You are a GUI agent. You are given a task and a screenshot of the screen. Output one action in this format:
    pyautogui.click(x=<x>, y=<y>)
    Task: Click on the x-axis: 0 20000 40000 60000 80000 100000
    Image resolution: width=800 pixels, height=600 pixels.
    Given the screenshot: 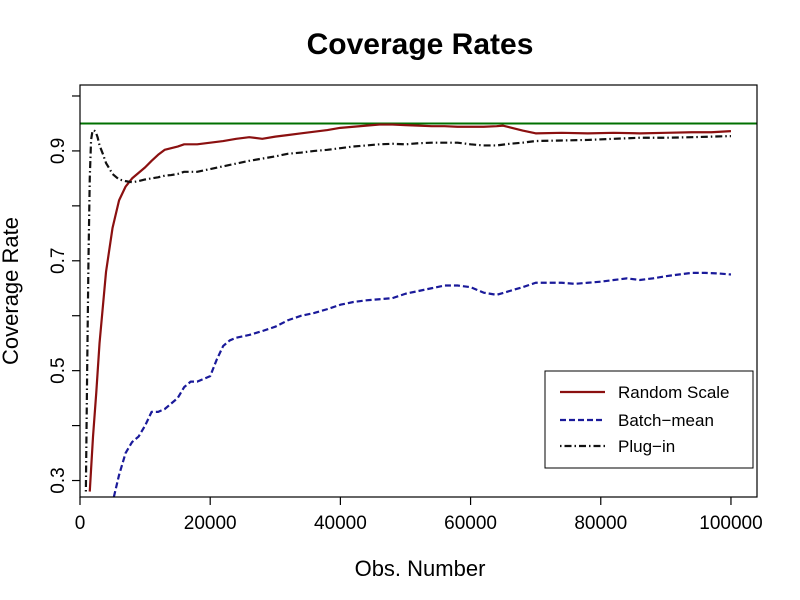 What is the action you would take?
    pyautogui.click(x=419, y=515)
    